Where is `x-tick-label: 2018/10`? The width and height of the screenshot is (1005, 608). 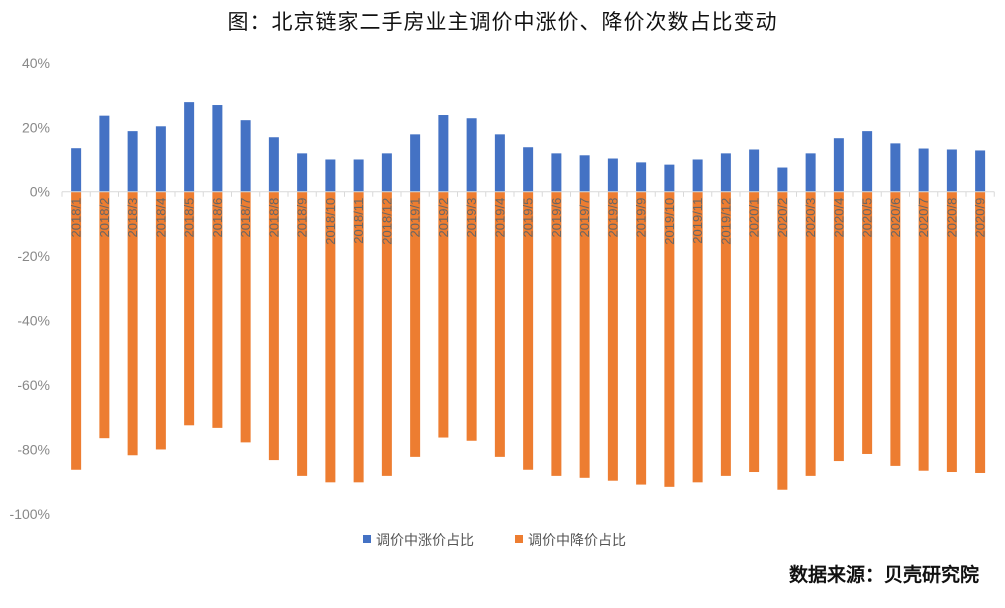
x-tick-label: 2018/10 is located at coordinates (330, 221).